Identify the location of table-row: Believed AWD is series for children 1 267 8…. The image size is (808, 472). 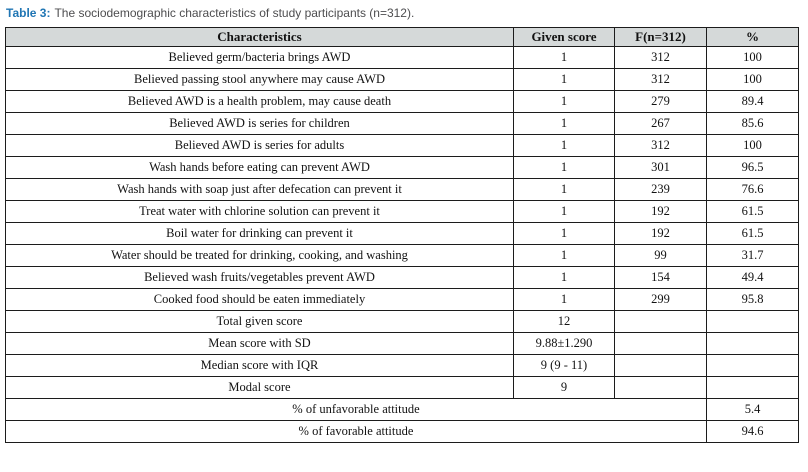
(402, 123).